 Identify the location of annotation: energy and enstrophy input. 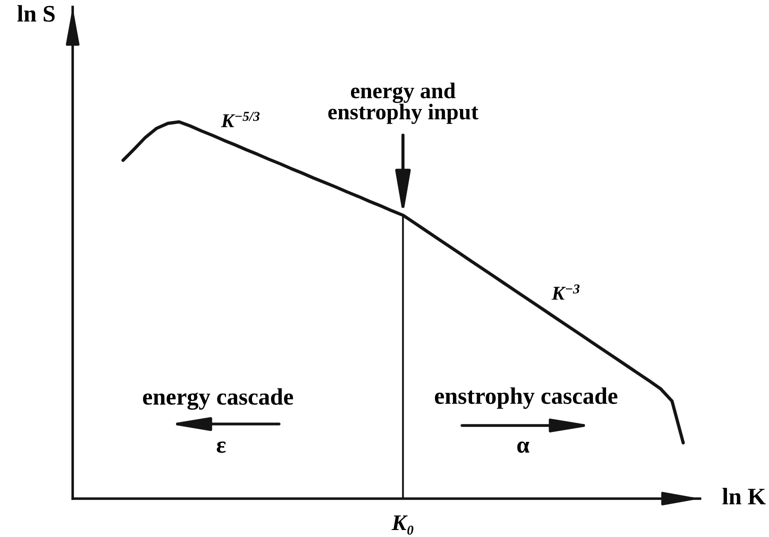
(403, 103).